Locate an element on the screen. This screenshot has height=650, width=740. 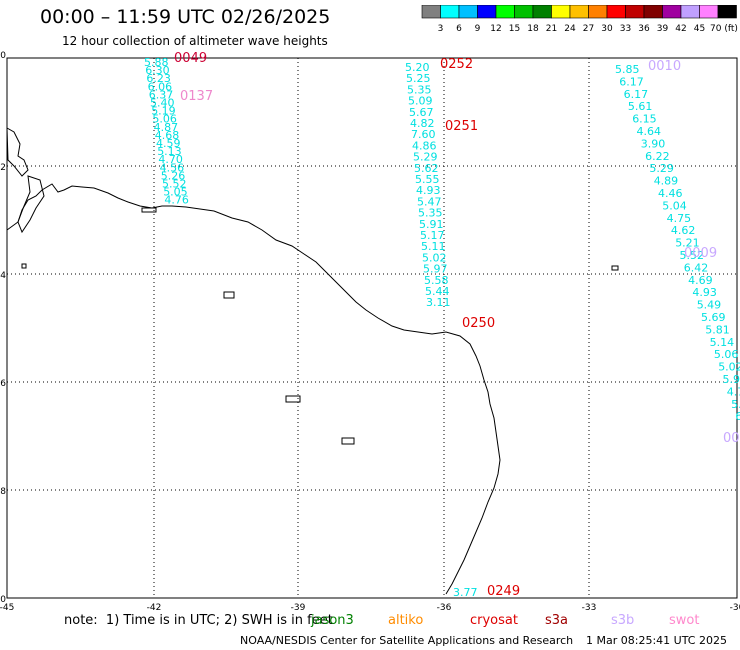
swh-value: 5.44 is located at coordinates (437, 291).